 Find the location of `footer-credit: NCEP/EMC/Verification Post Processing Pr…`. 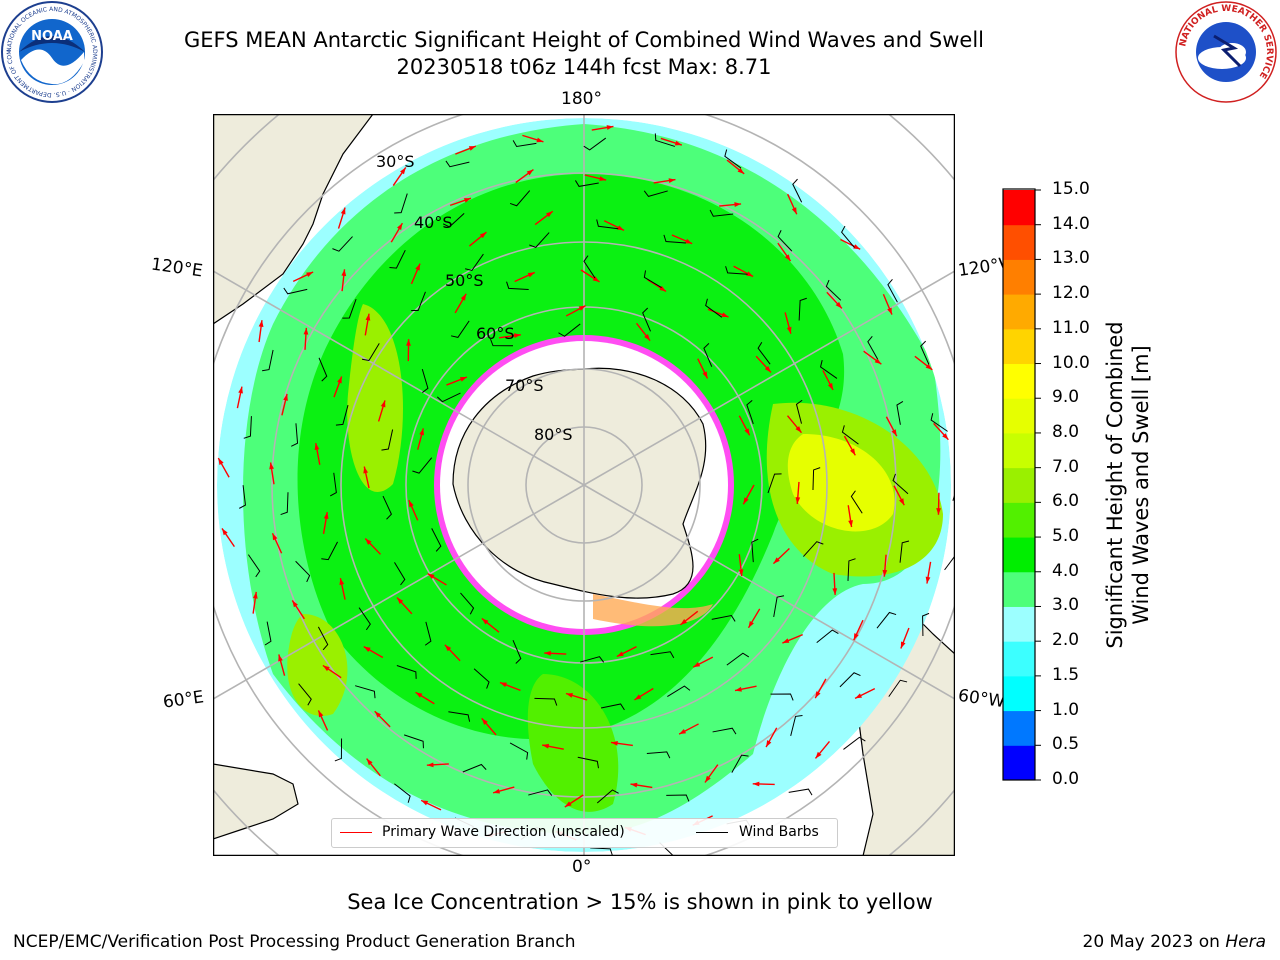

footer-credit: NCEP/EMC/Verification Post Processing Pr… is located at coordinates (294, 942).